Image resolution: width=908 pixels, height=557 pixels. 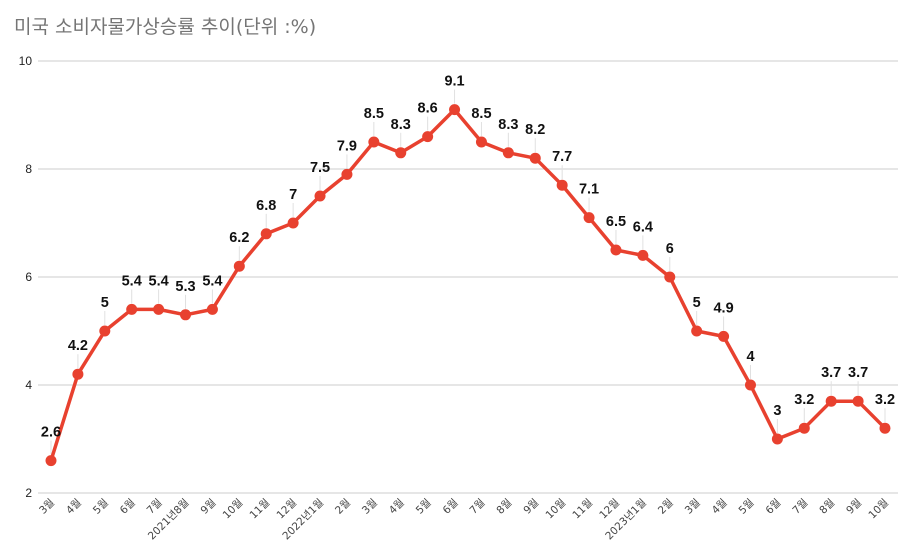 What do you see at coordinates (347, 146) in the screenshot?
I see `data-label: 7.9` at bounding box center [347, 146].